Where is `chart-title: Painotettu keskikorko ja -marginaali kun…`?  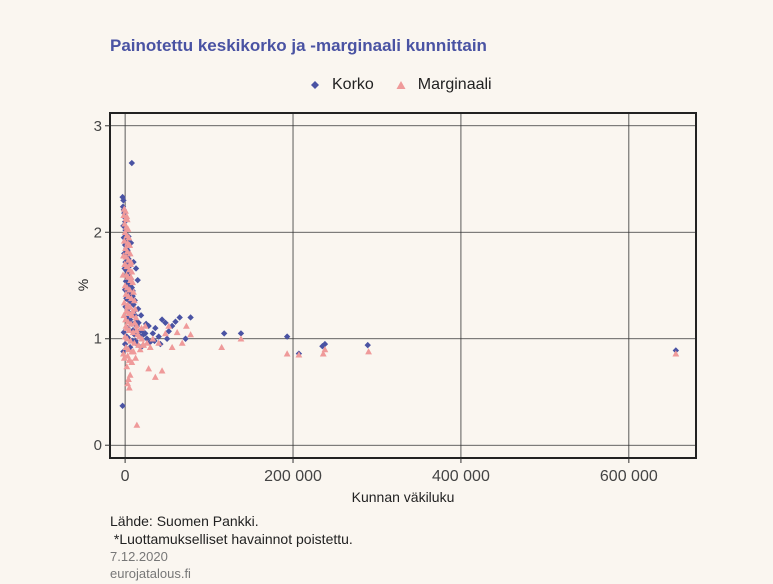 chart-title: Painotettu keskikorko ja -marginaali kun… is located at coordinates (298, 45).